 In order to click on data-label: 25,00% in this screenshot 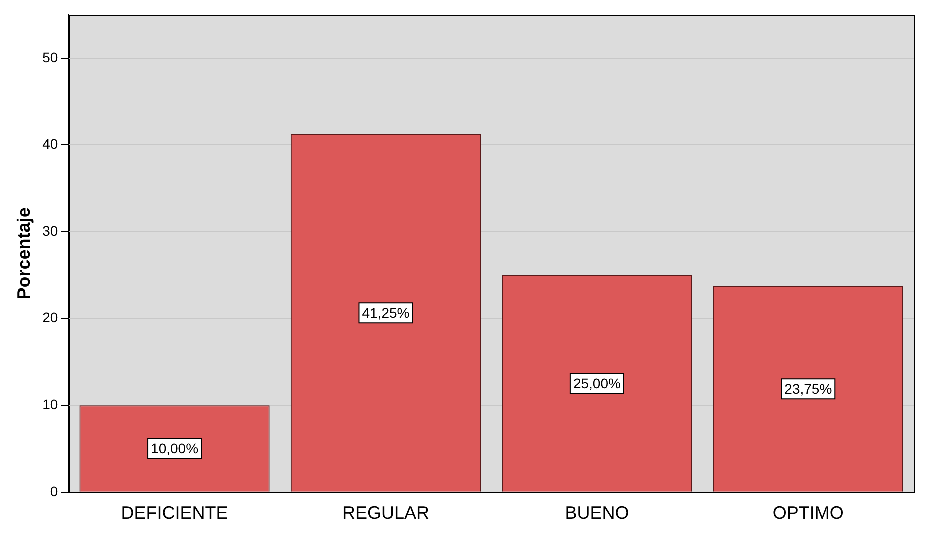, I will do `click(597, 384)`.